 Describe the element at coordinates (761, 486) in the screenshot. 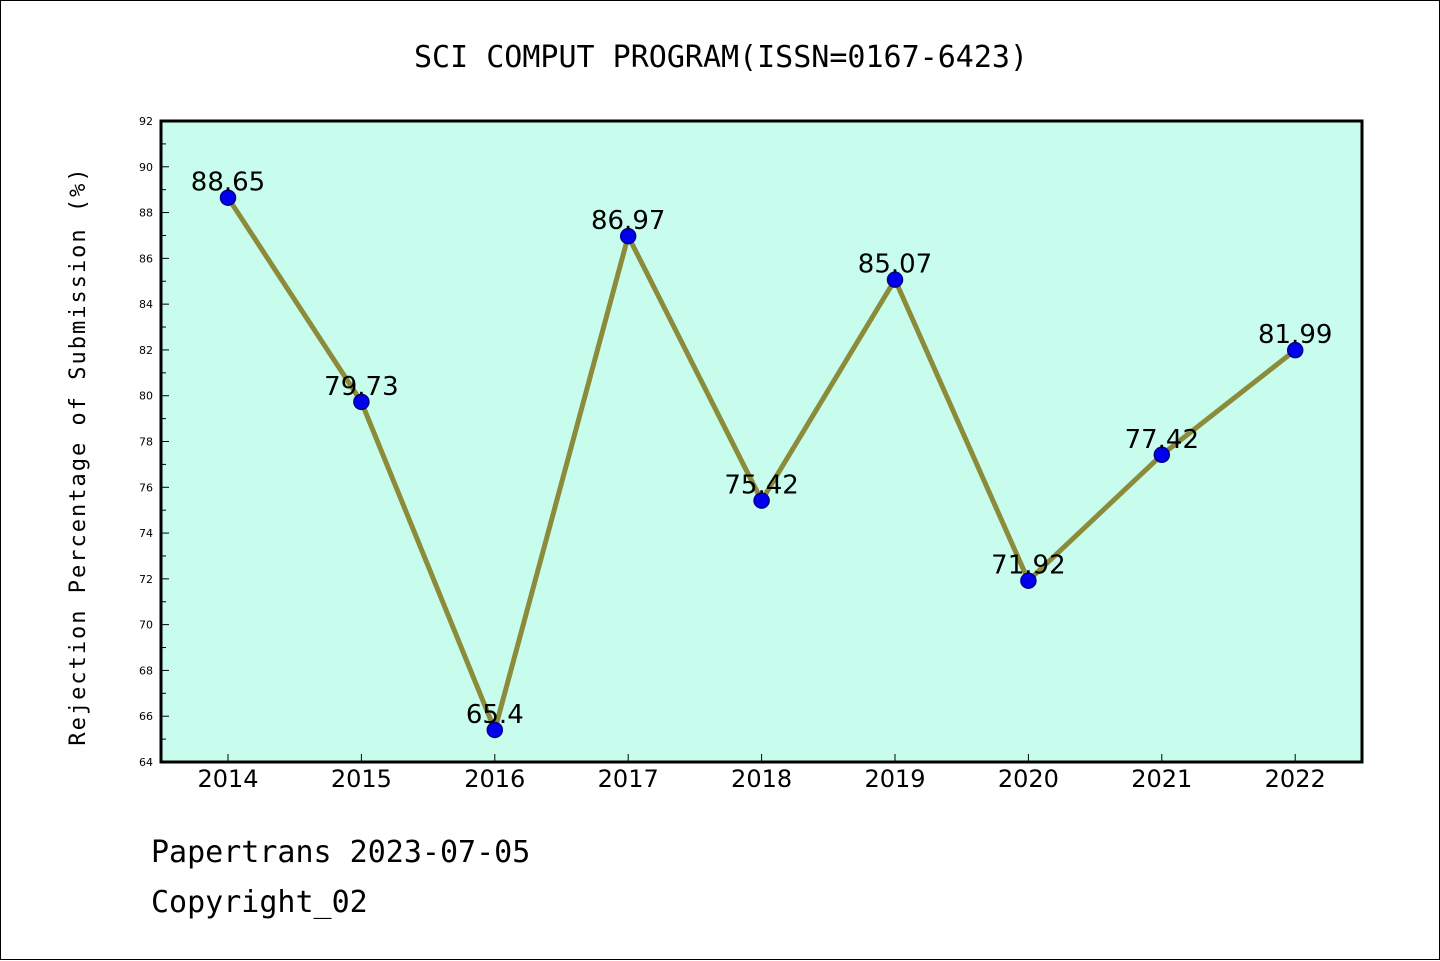

I see `data-label: 75.42` at that location.